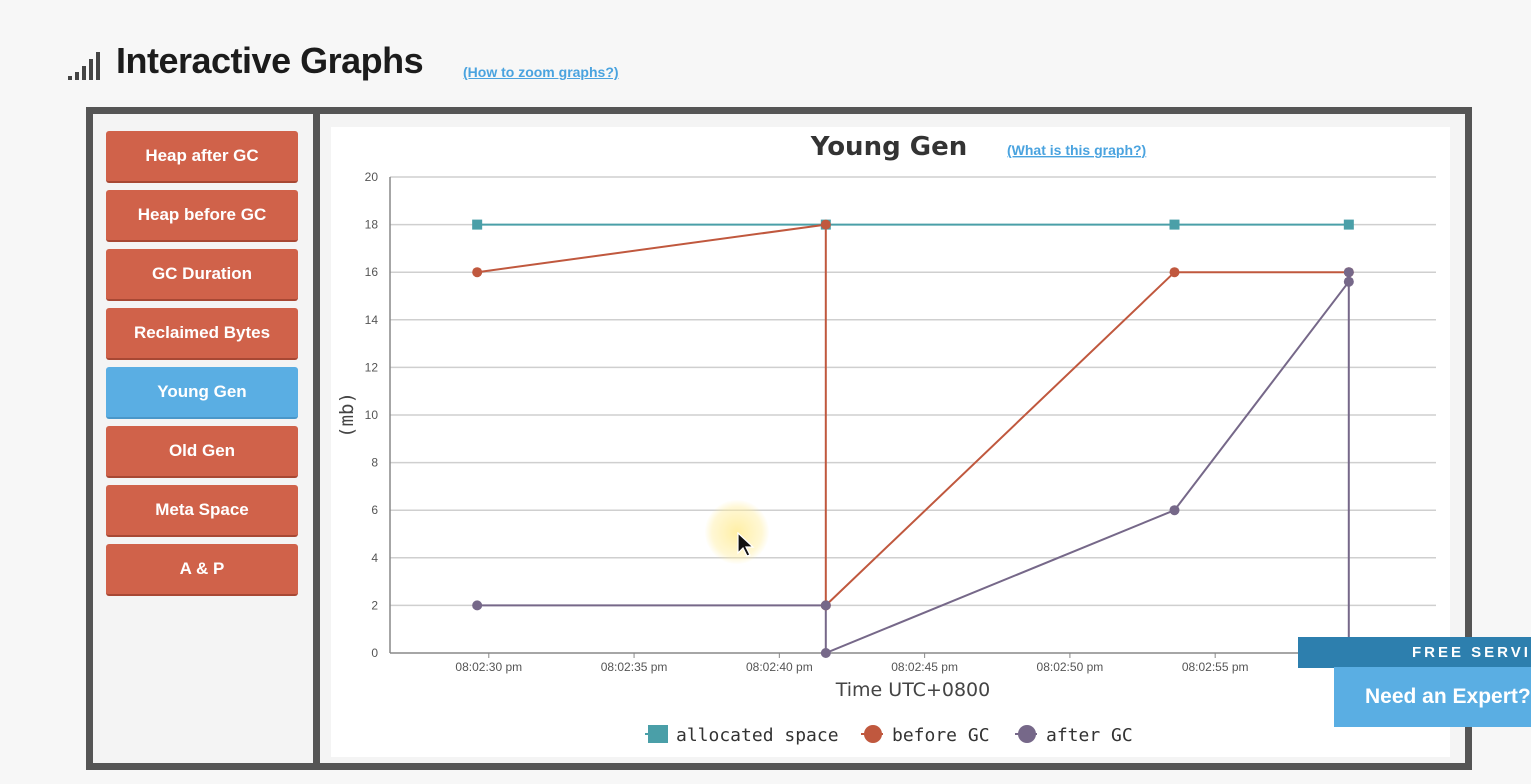  I want to click on y-tick-label: 20, so click(372, 177).